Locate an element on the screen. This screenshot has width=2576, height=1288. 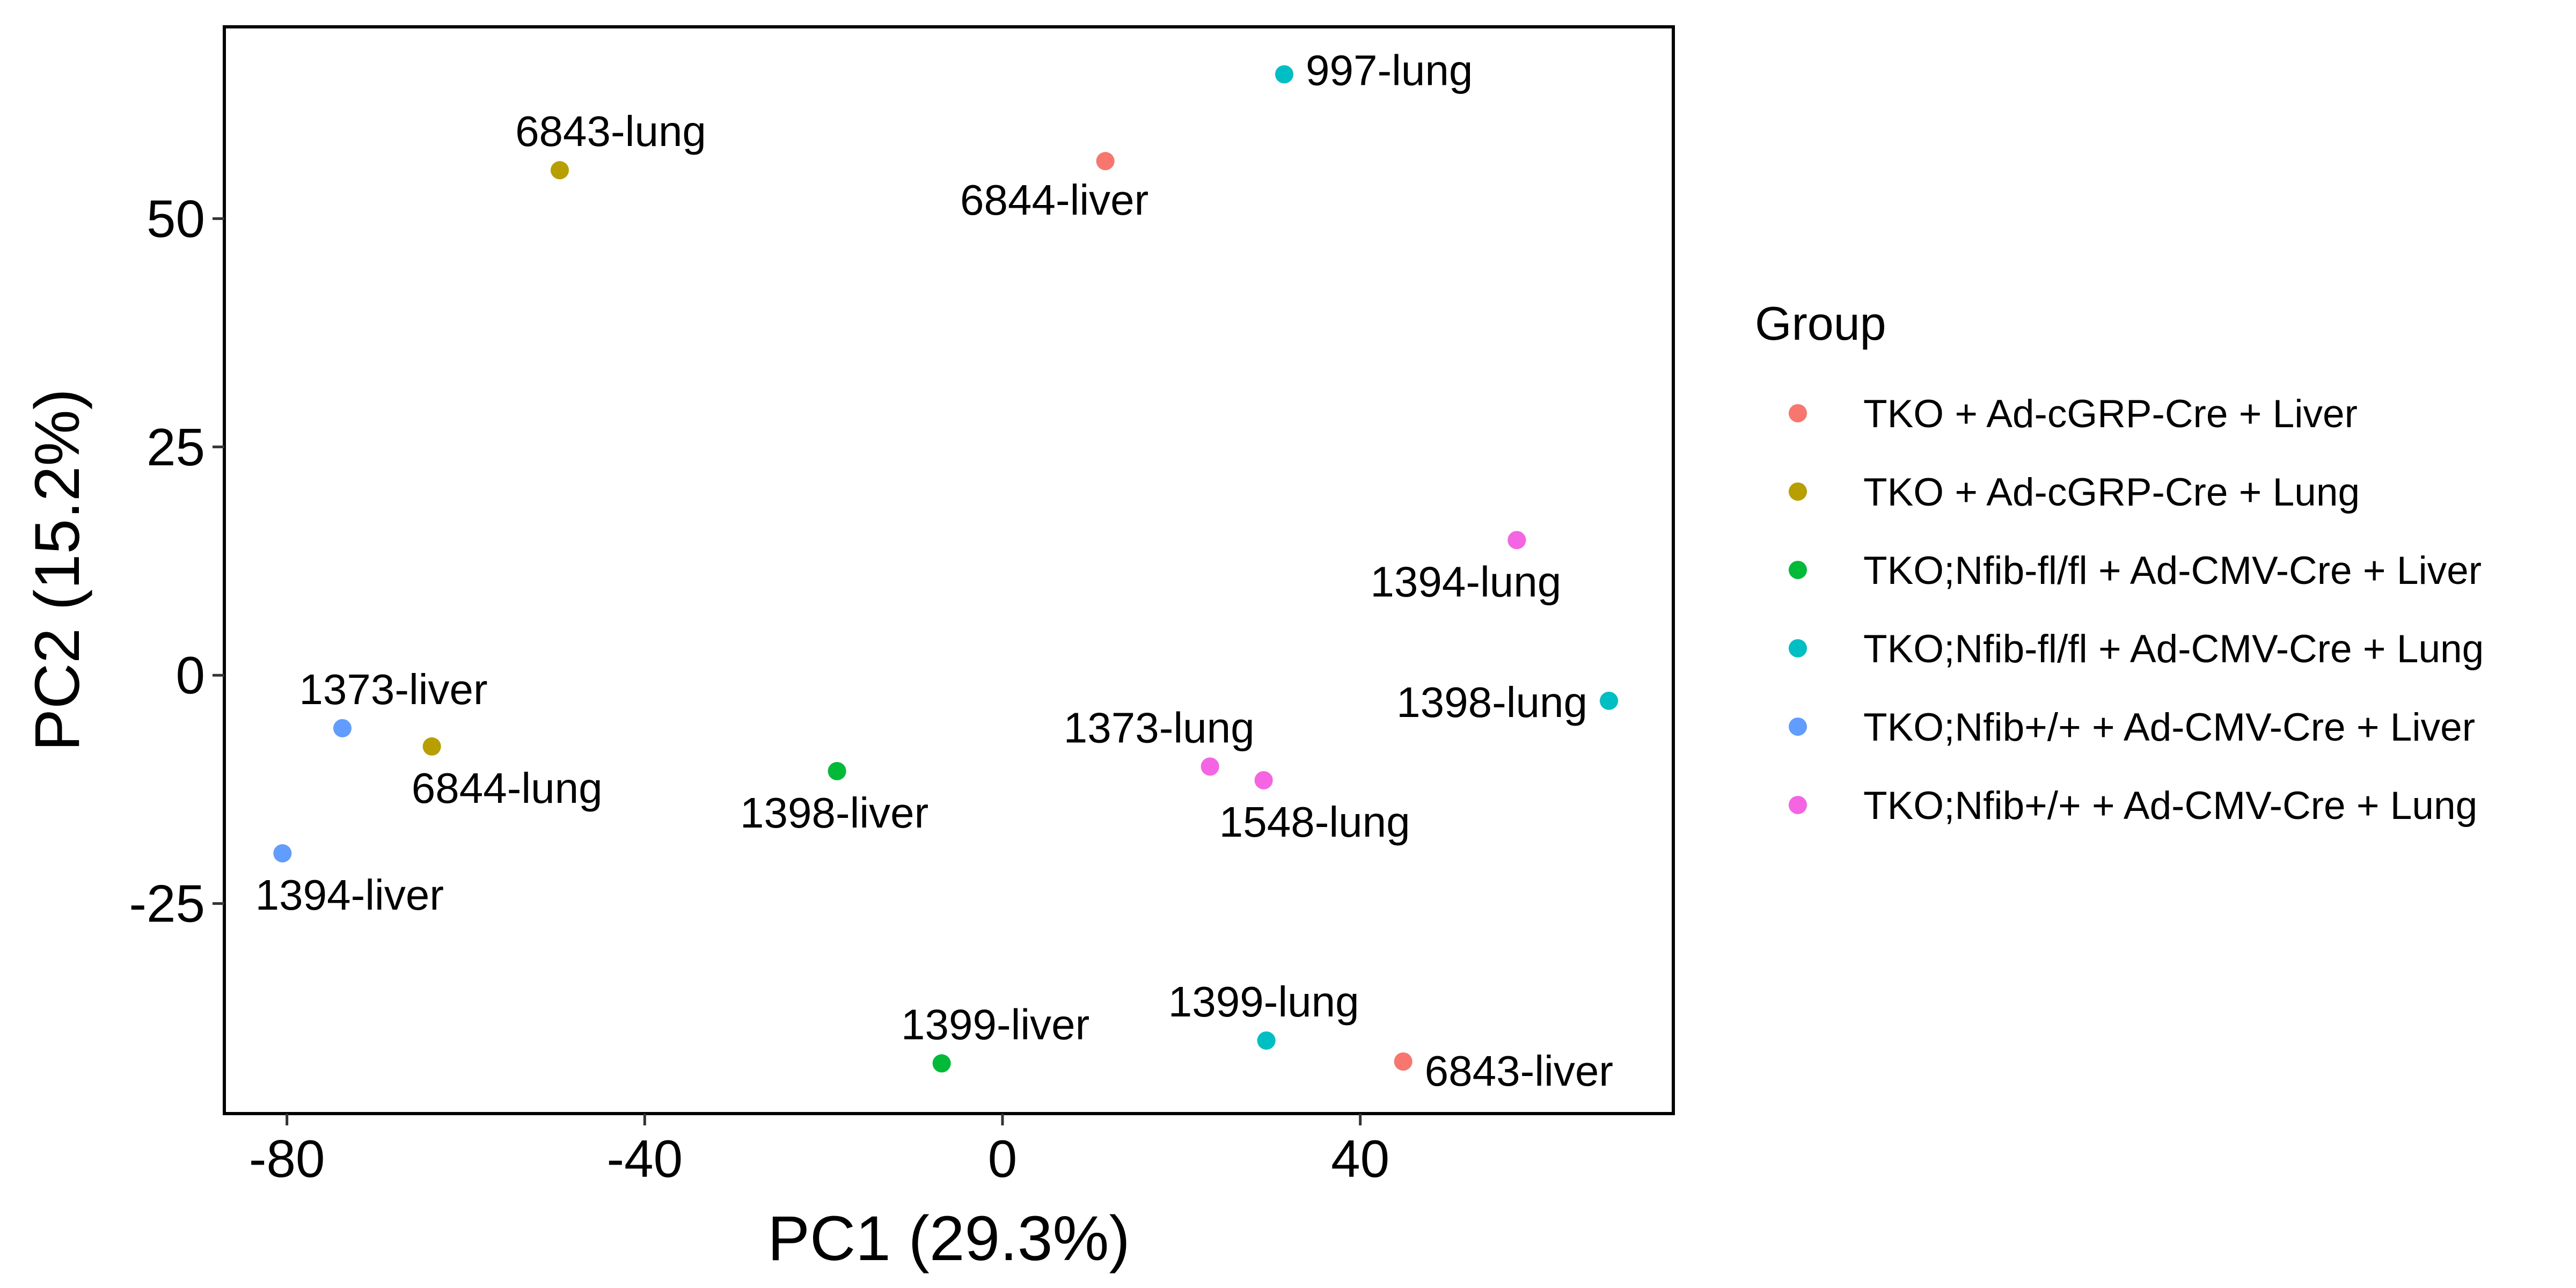
legend-title: Group is located at coordinates (1820, 323).